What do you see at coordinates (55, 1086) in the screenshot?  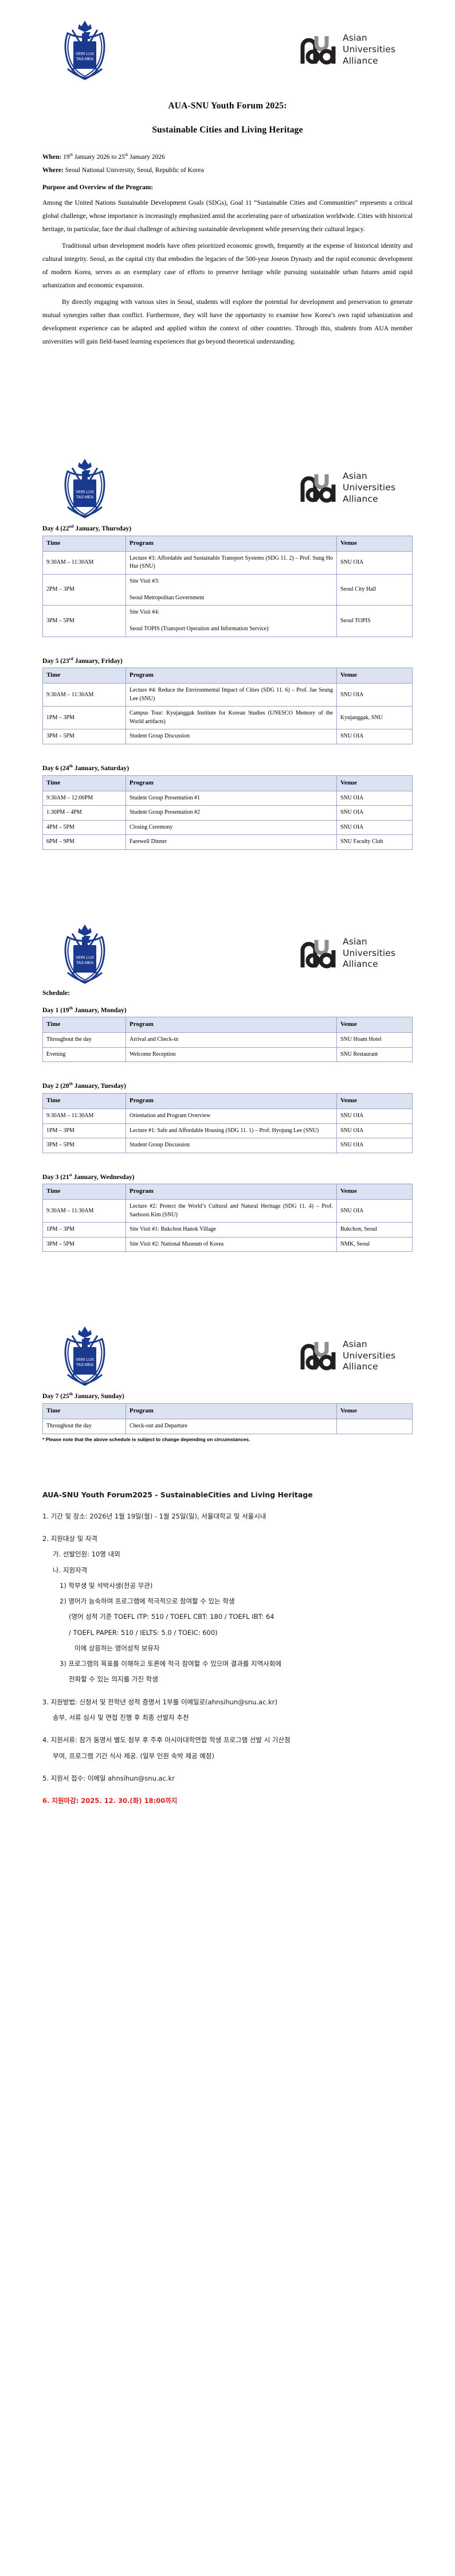 I see `day2-label-pre: Day 2 (20` at bounding box center [55, 1086].